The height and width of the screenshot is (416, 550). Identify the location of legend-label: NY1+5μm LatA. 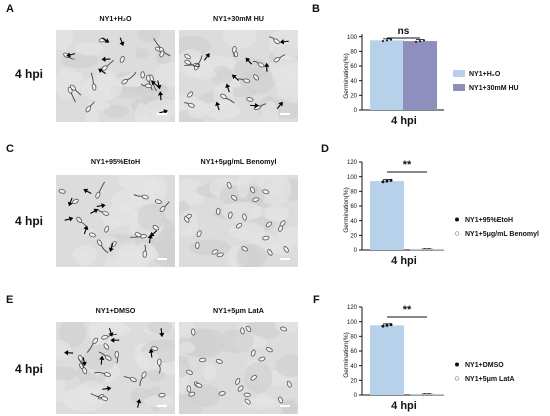
(490, 379).